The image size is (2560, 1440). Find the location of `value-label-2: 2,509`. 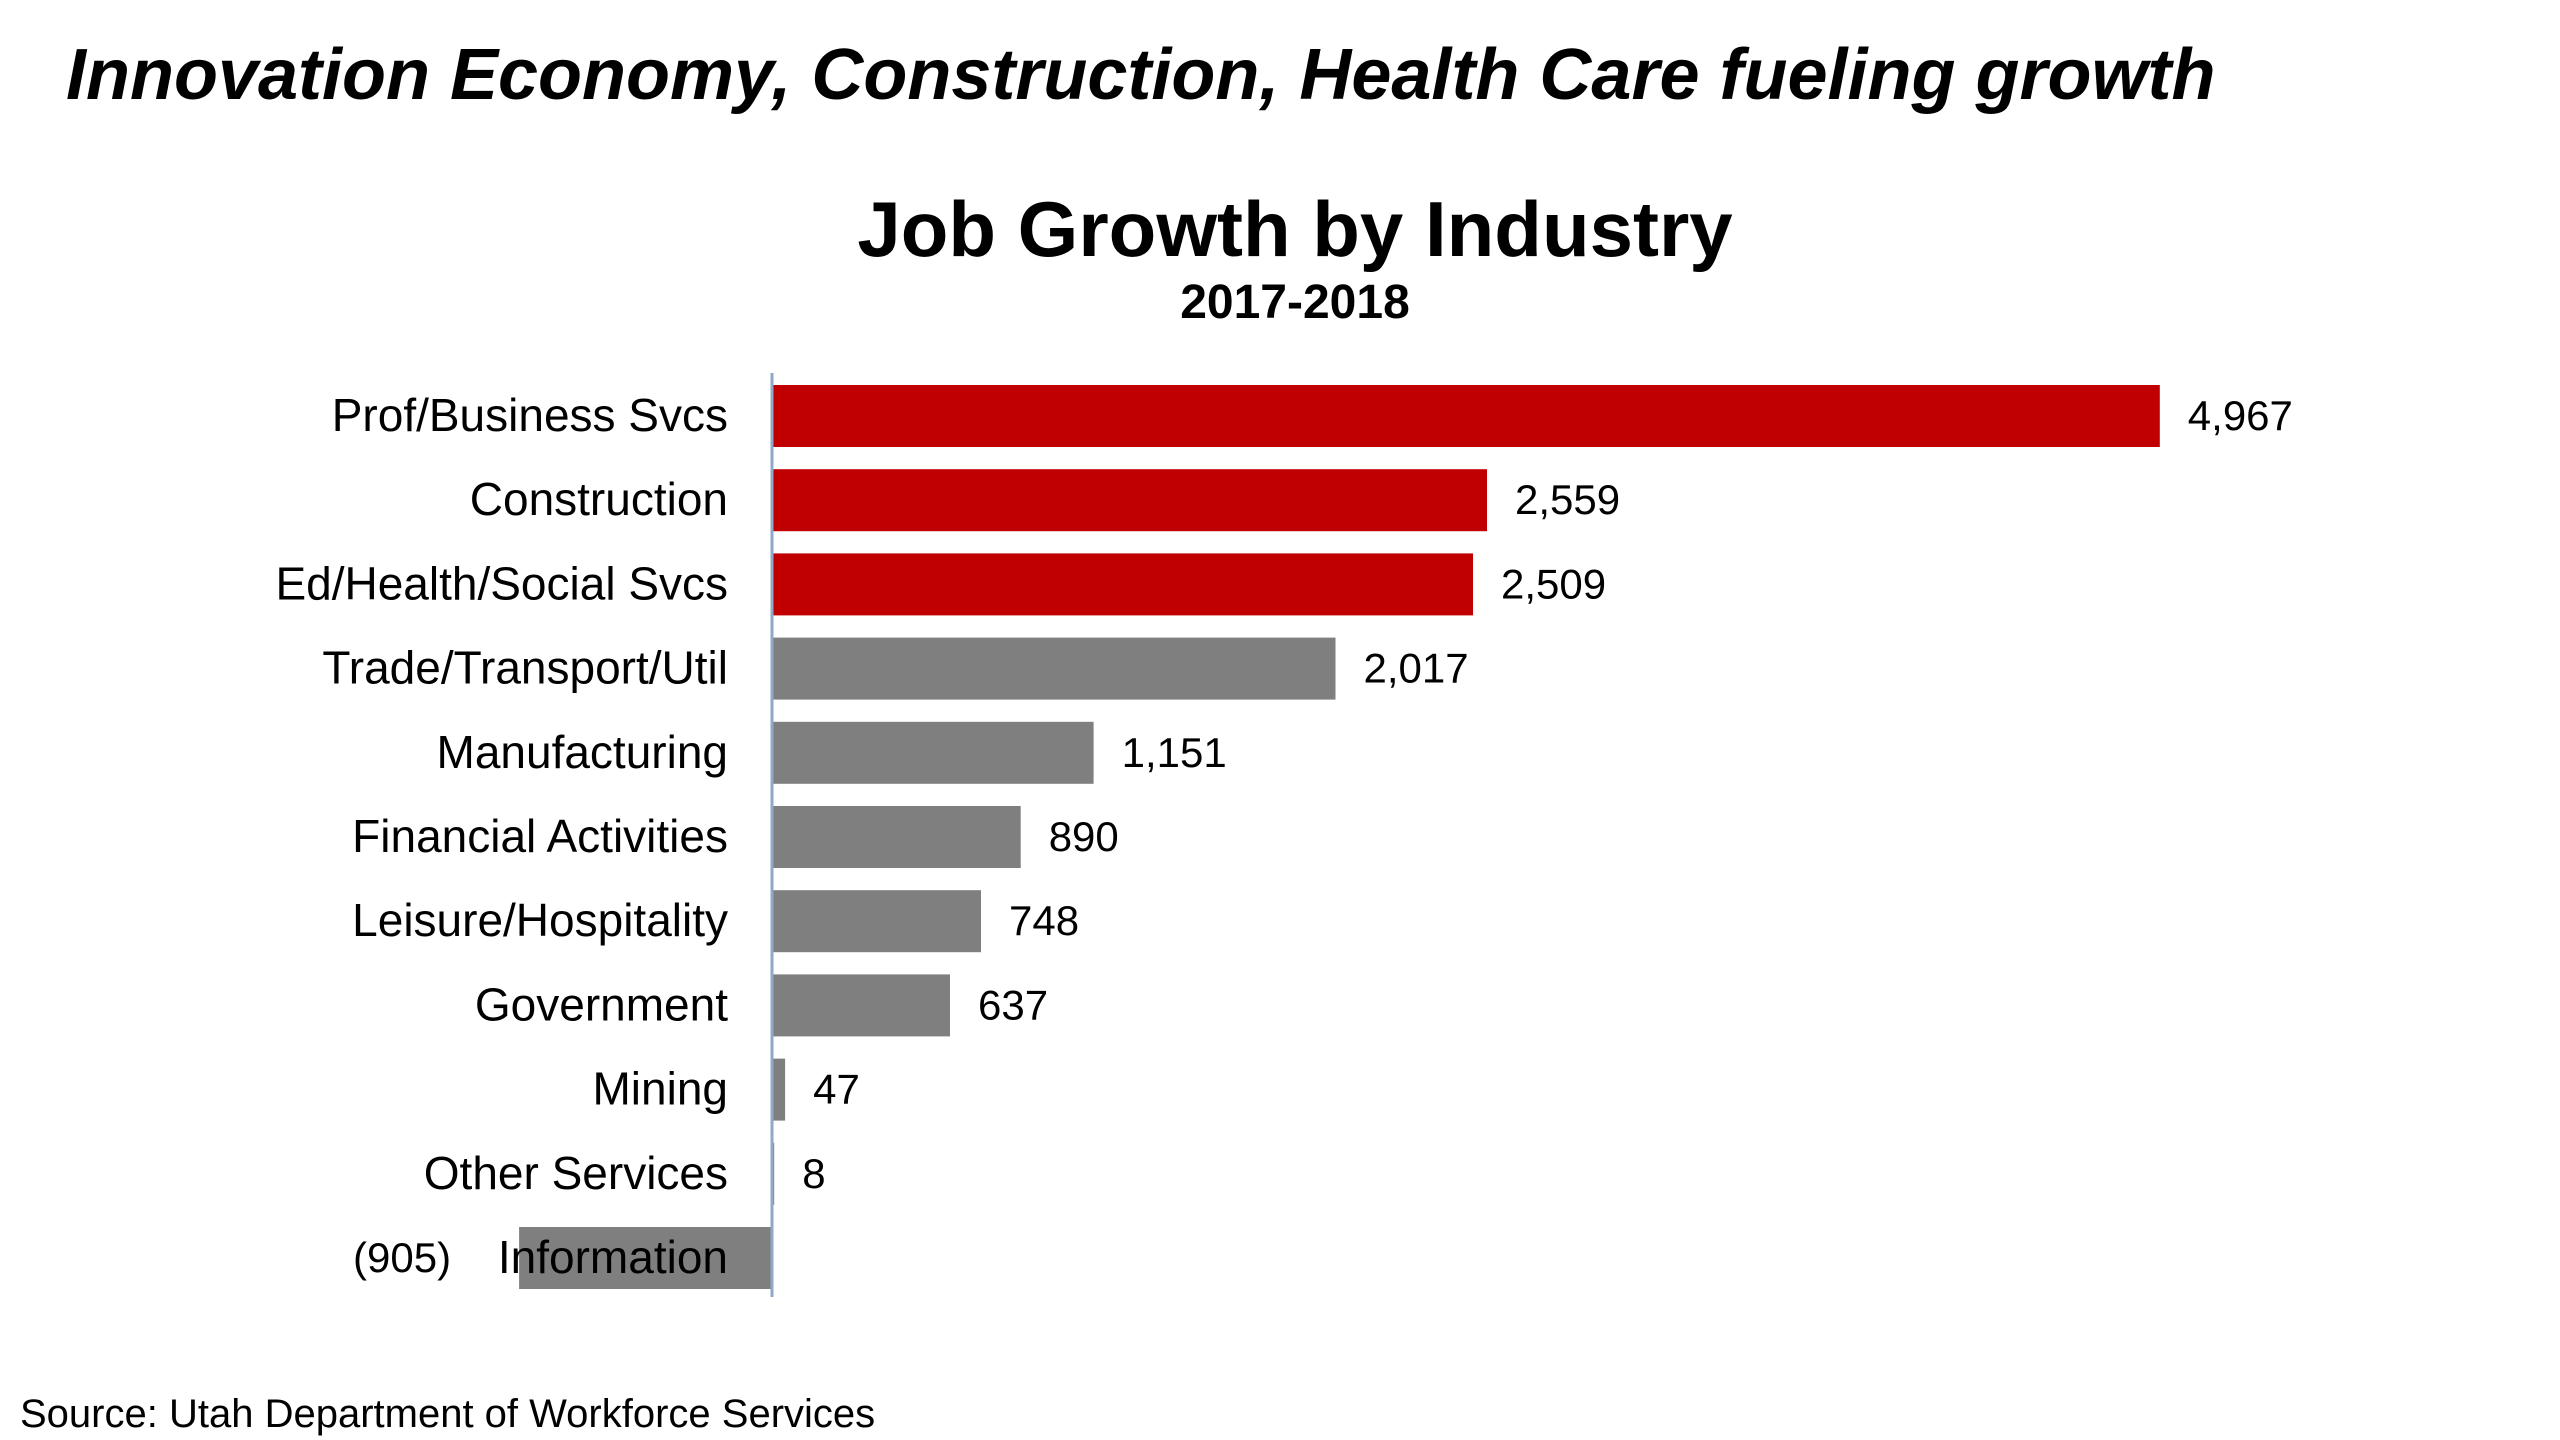

value-label-2: 2,509 is located at coordinates (1553, 583).